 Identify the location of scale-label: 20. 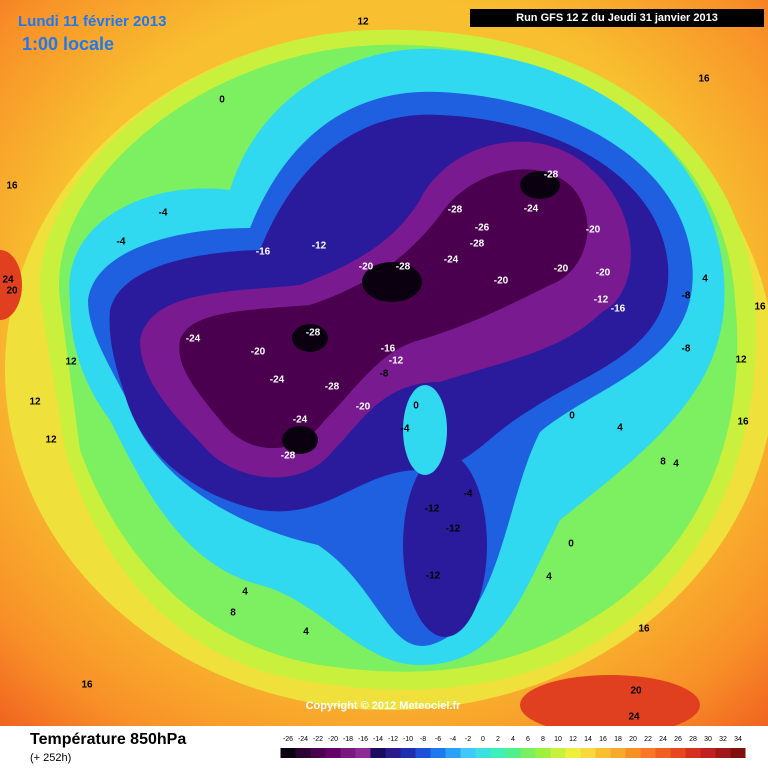
(633, 739).